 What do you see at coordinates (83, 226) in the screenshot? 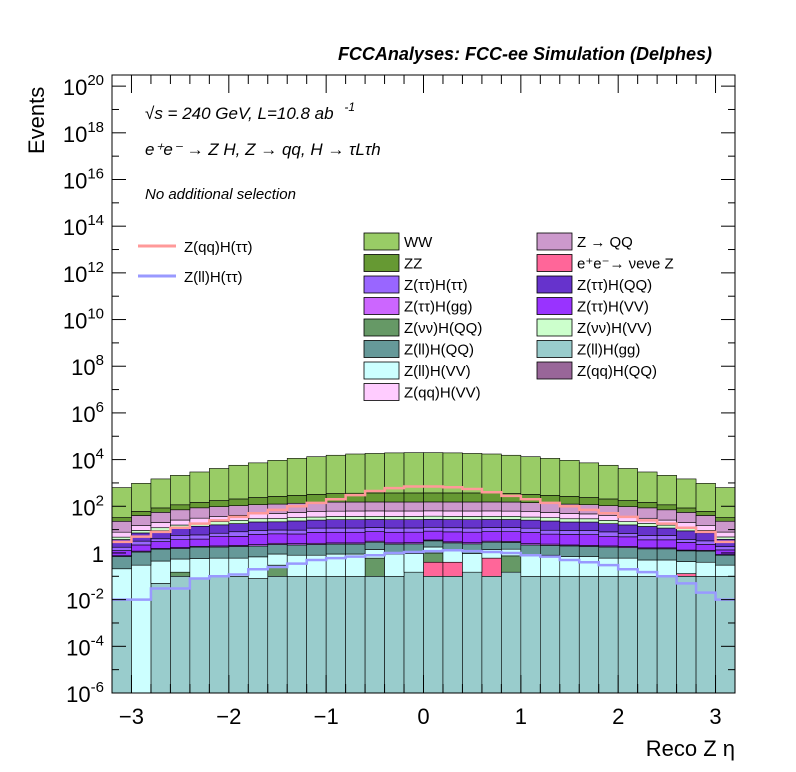
I see `y-tick-label: 1014` at bounding box center [83, 226].